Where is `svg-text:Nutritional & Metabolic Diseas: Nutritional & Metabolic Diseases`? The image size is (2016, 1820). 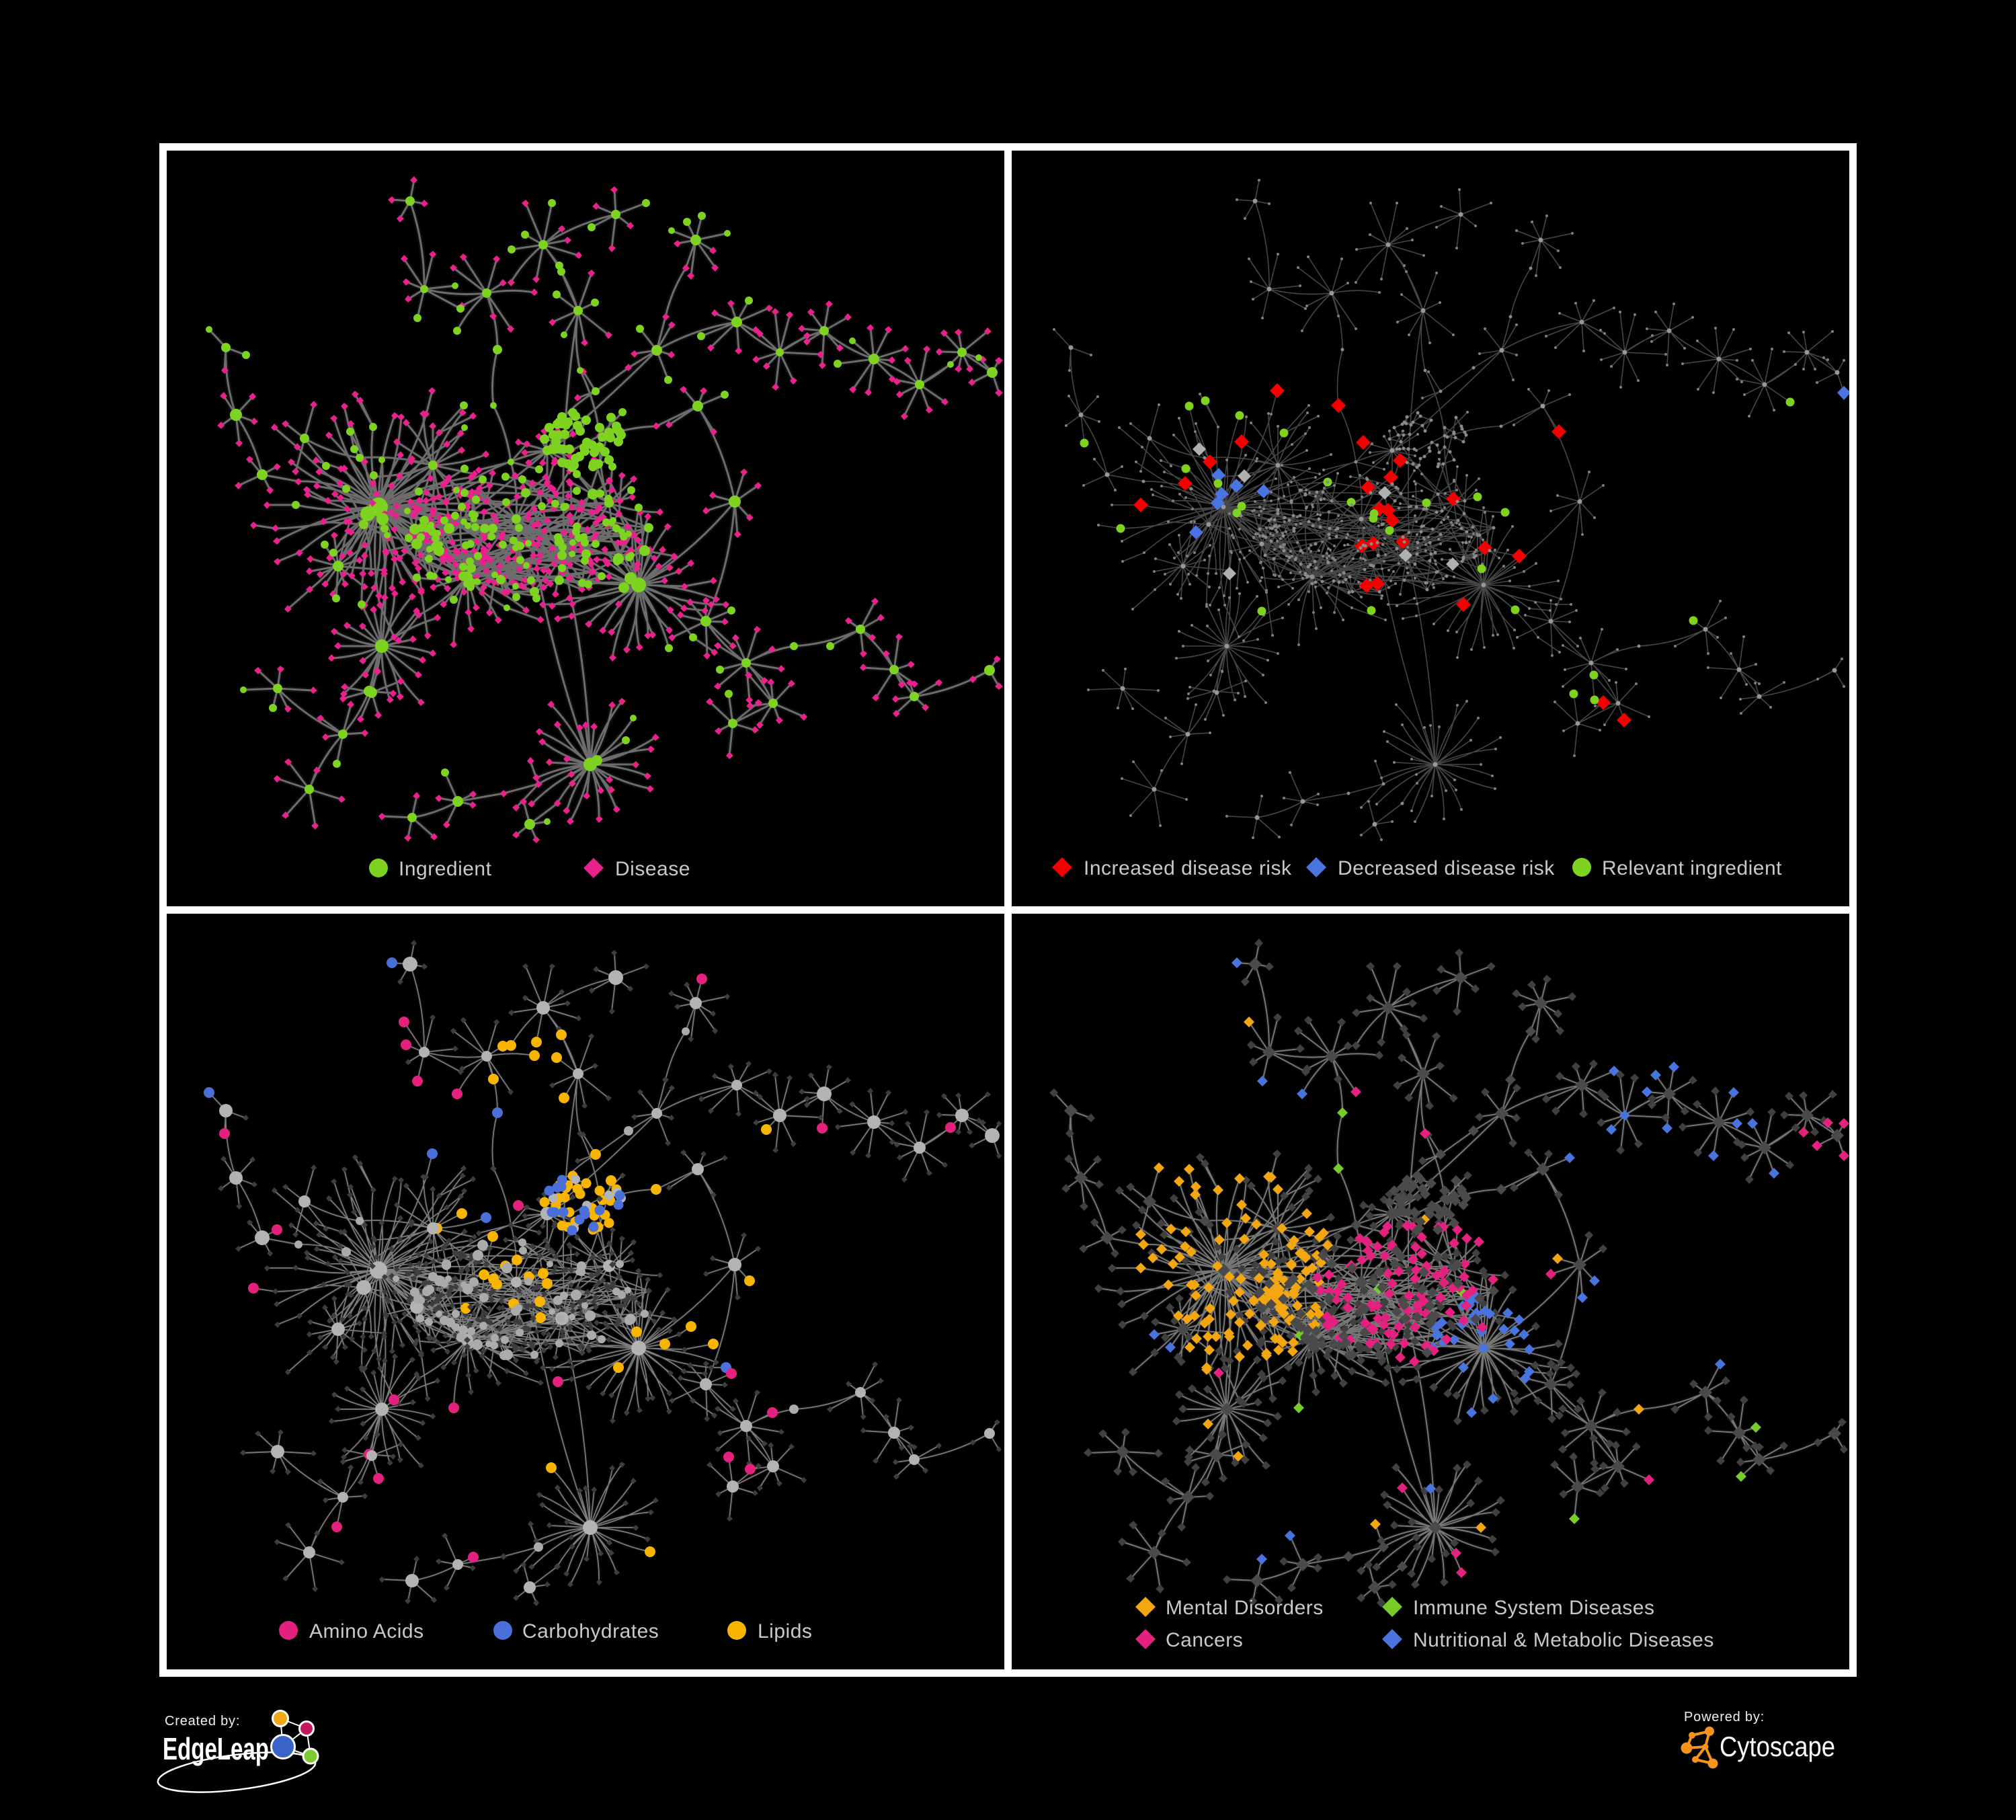 svg-text:Nutritional & Metabolic Diseas: Nutritional & Metabolic Diseases is located at coordinates (1563, 1640).